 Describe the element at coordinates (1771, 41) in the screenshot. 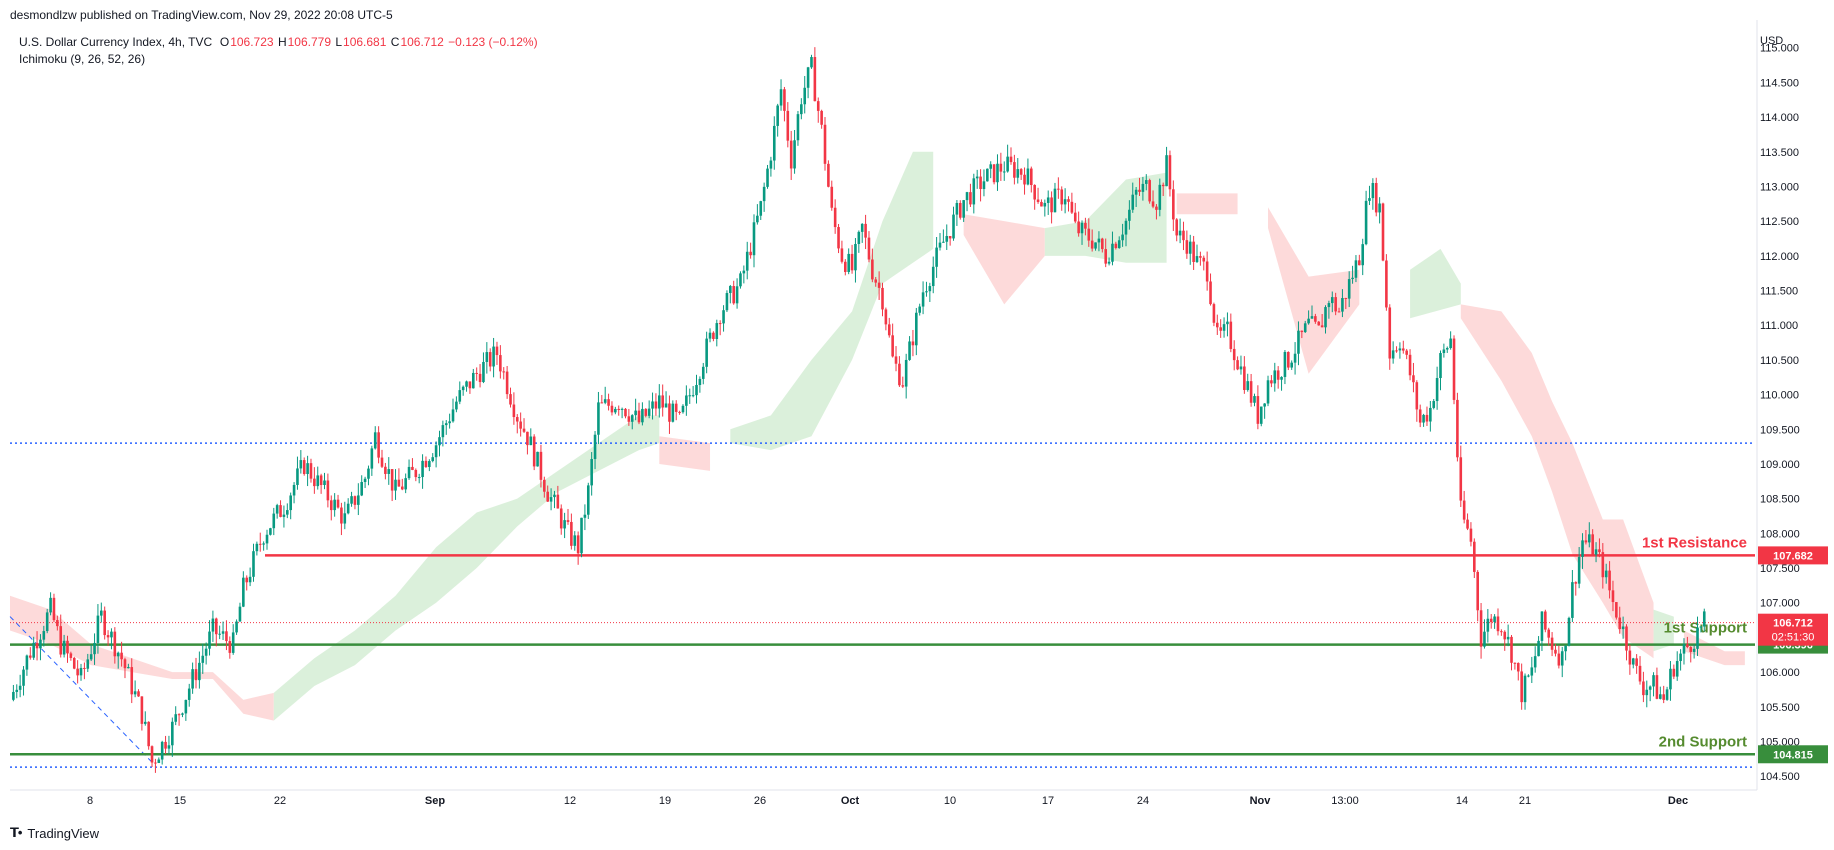

I see `axis-currency-label: USD` at that location.